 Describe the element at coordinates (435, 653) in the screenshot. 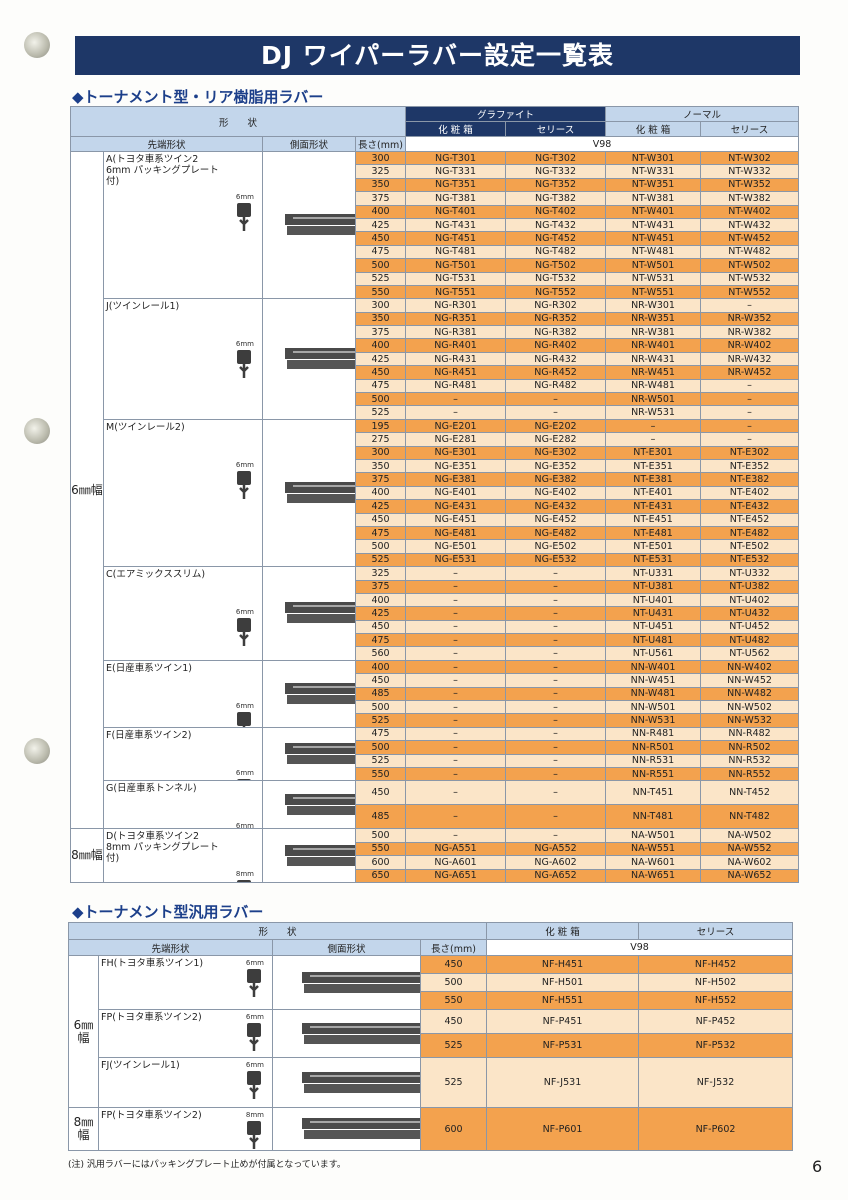

I see `table-row: 560– – NT-U561 NT-U562` at that location.